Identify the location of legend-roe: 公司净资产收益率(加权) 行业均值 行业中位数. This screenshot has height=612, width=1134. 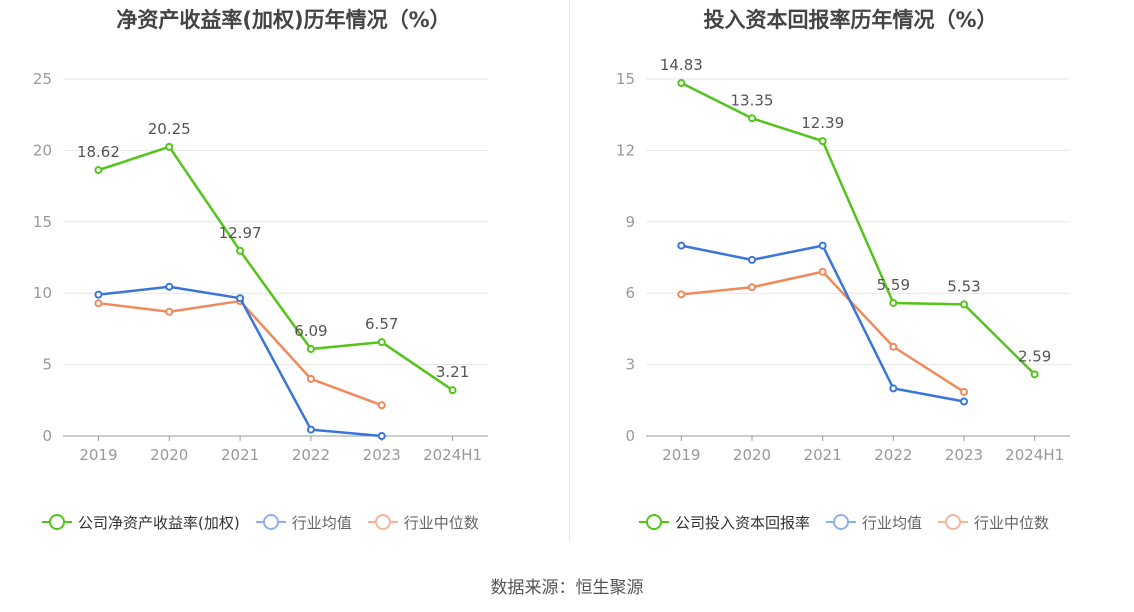
(268, 522).